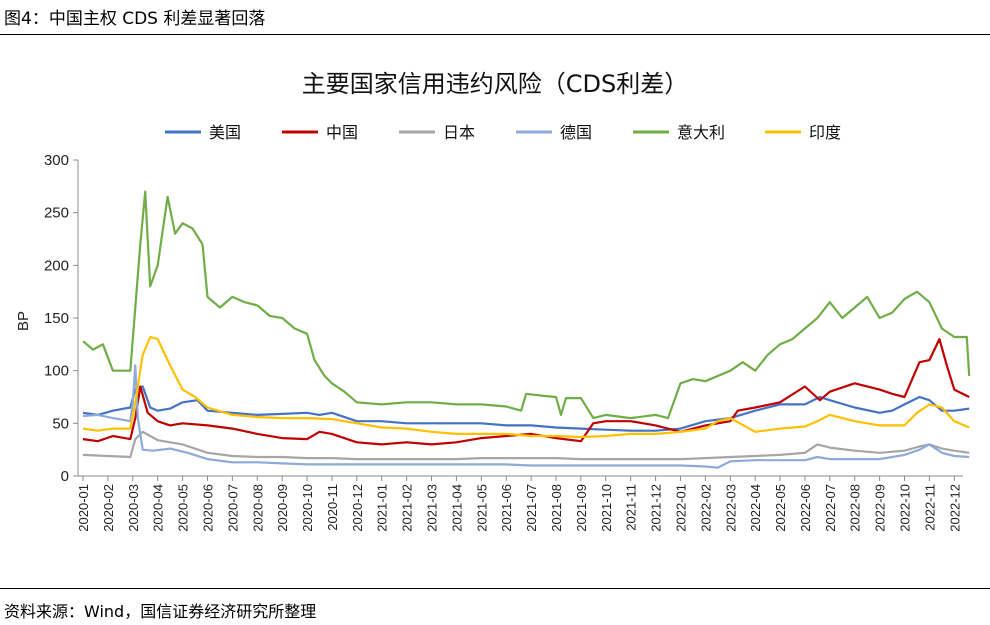  I want to click on x-tick-label: 2022-08, so click(855, 508).